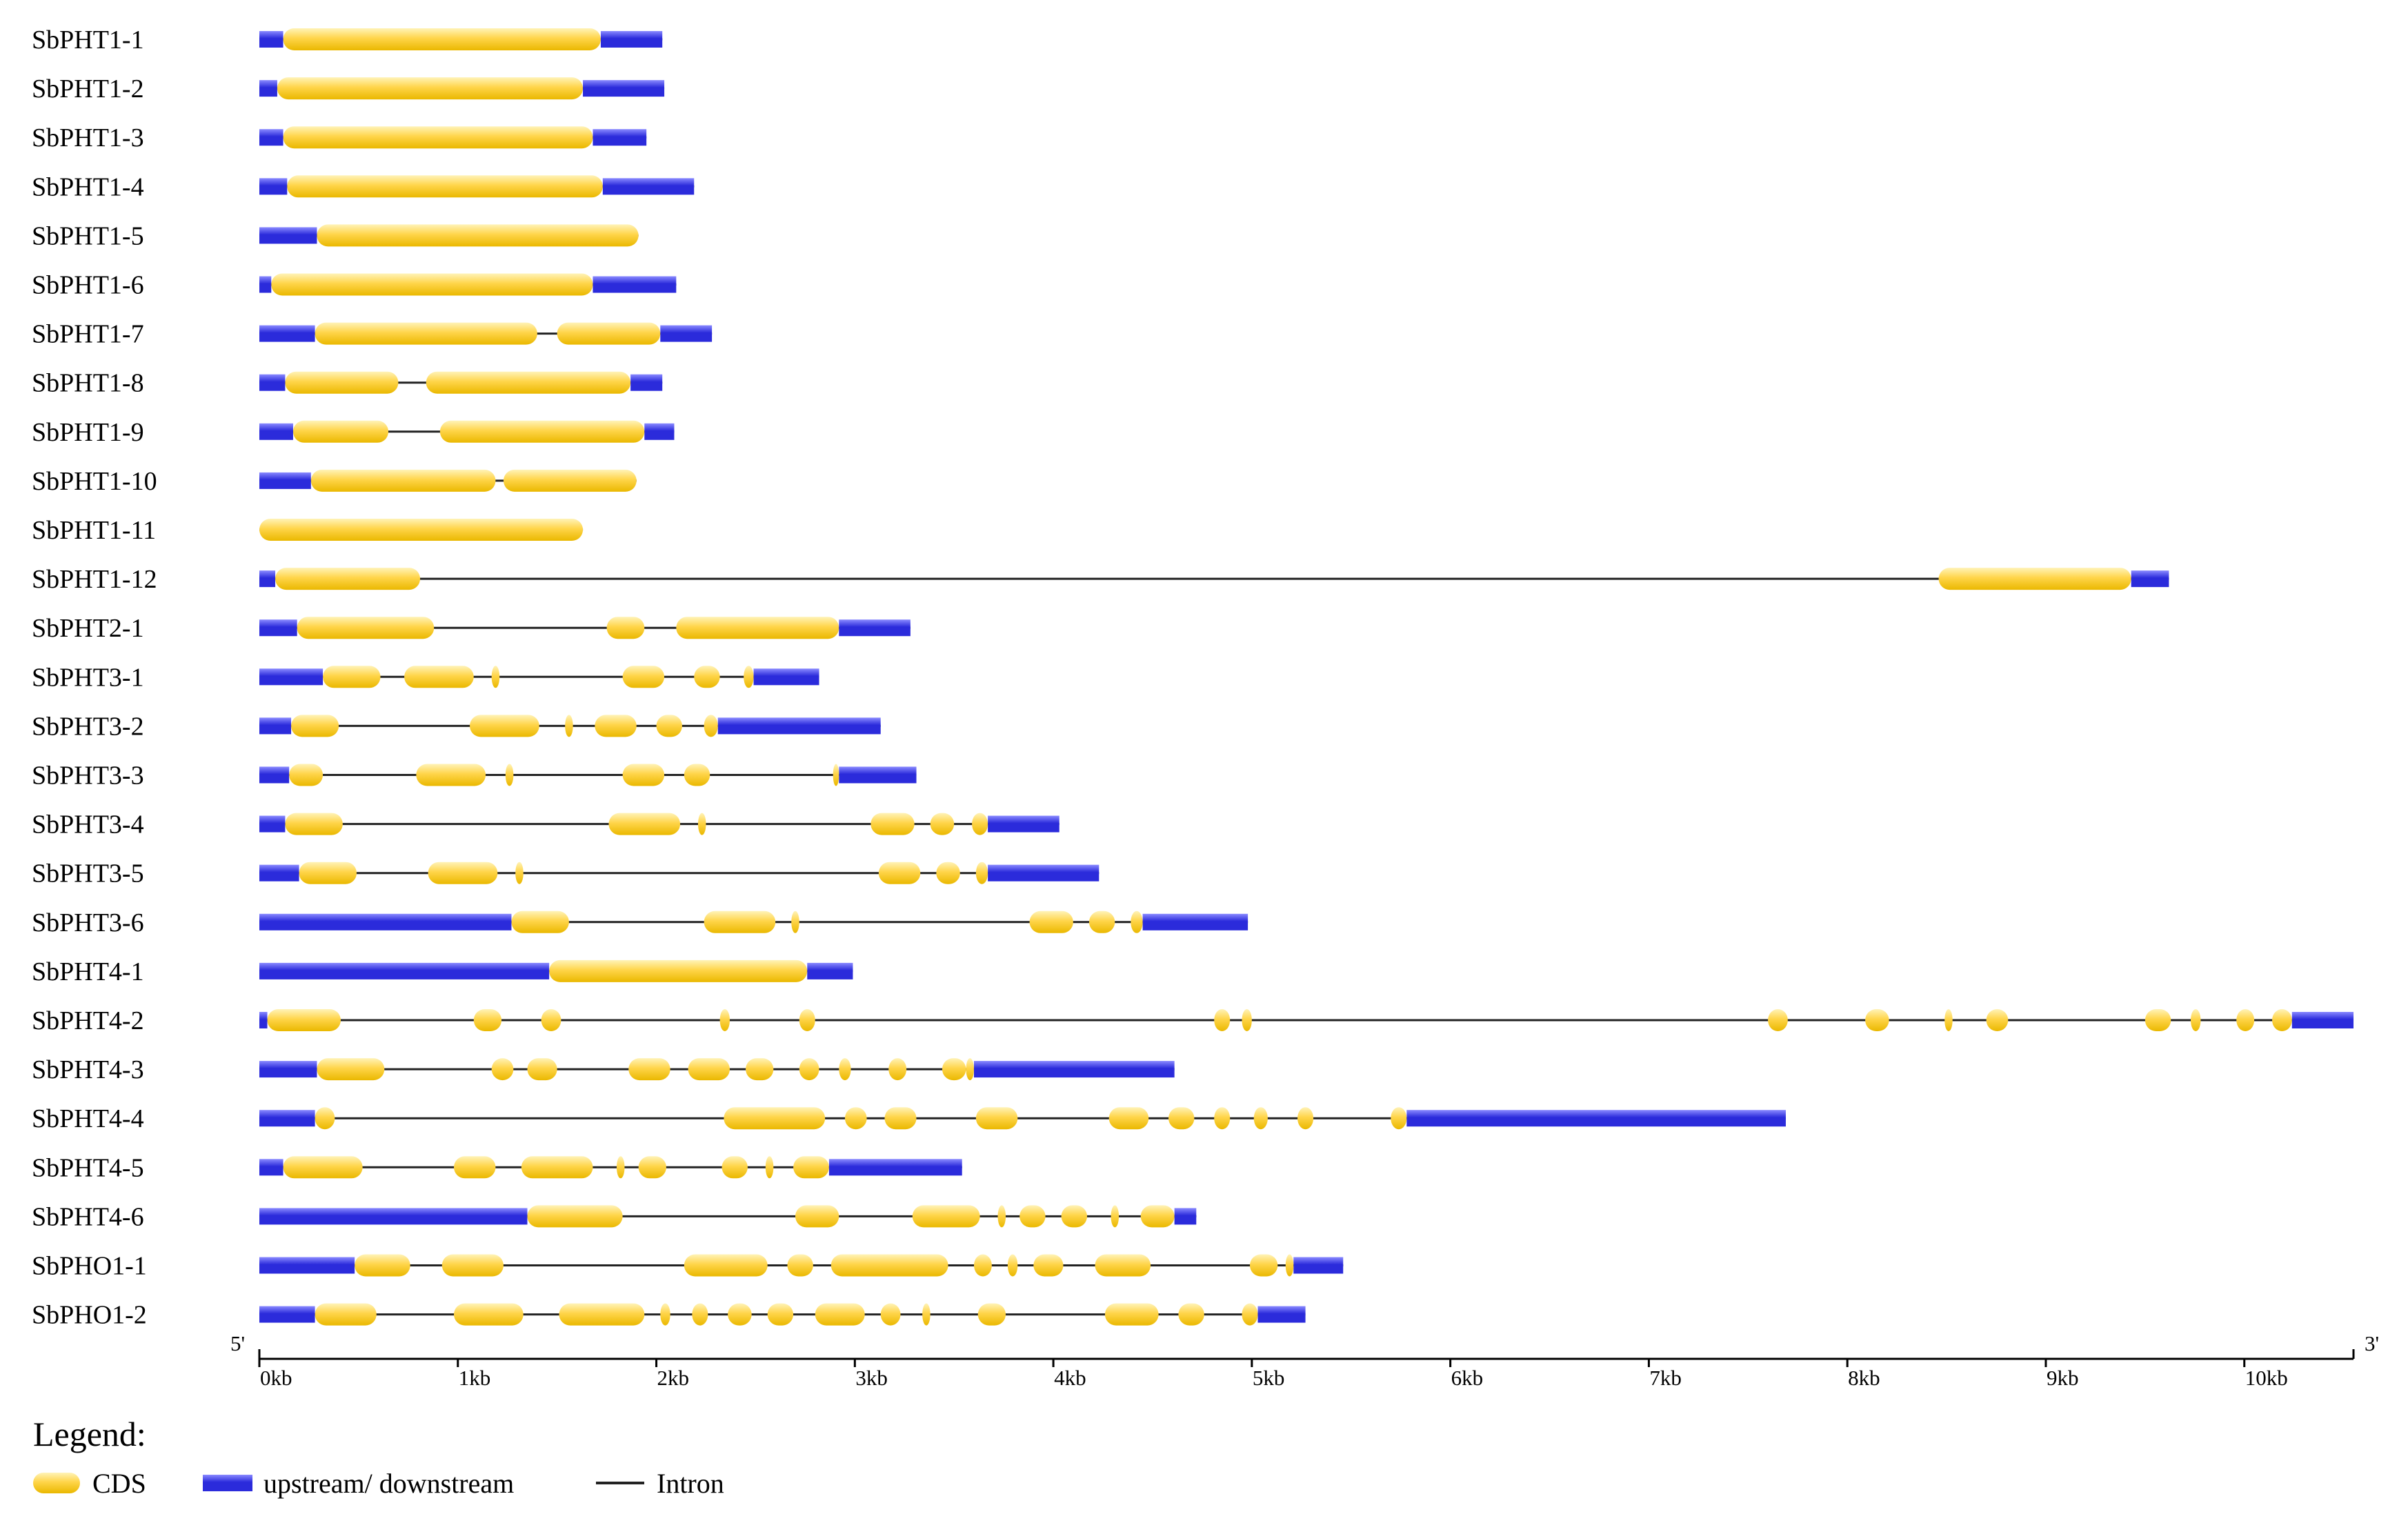 The height and width of the screenshot is (1523, 2408). I want to click on gene-label: SbPHT1-10, so click(95, 482).